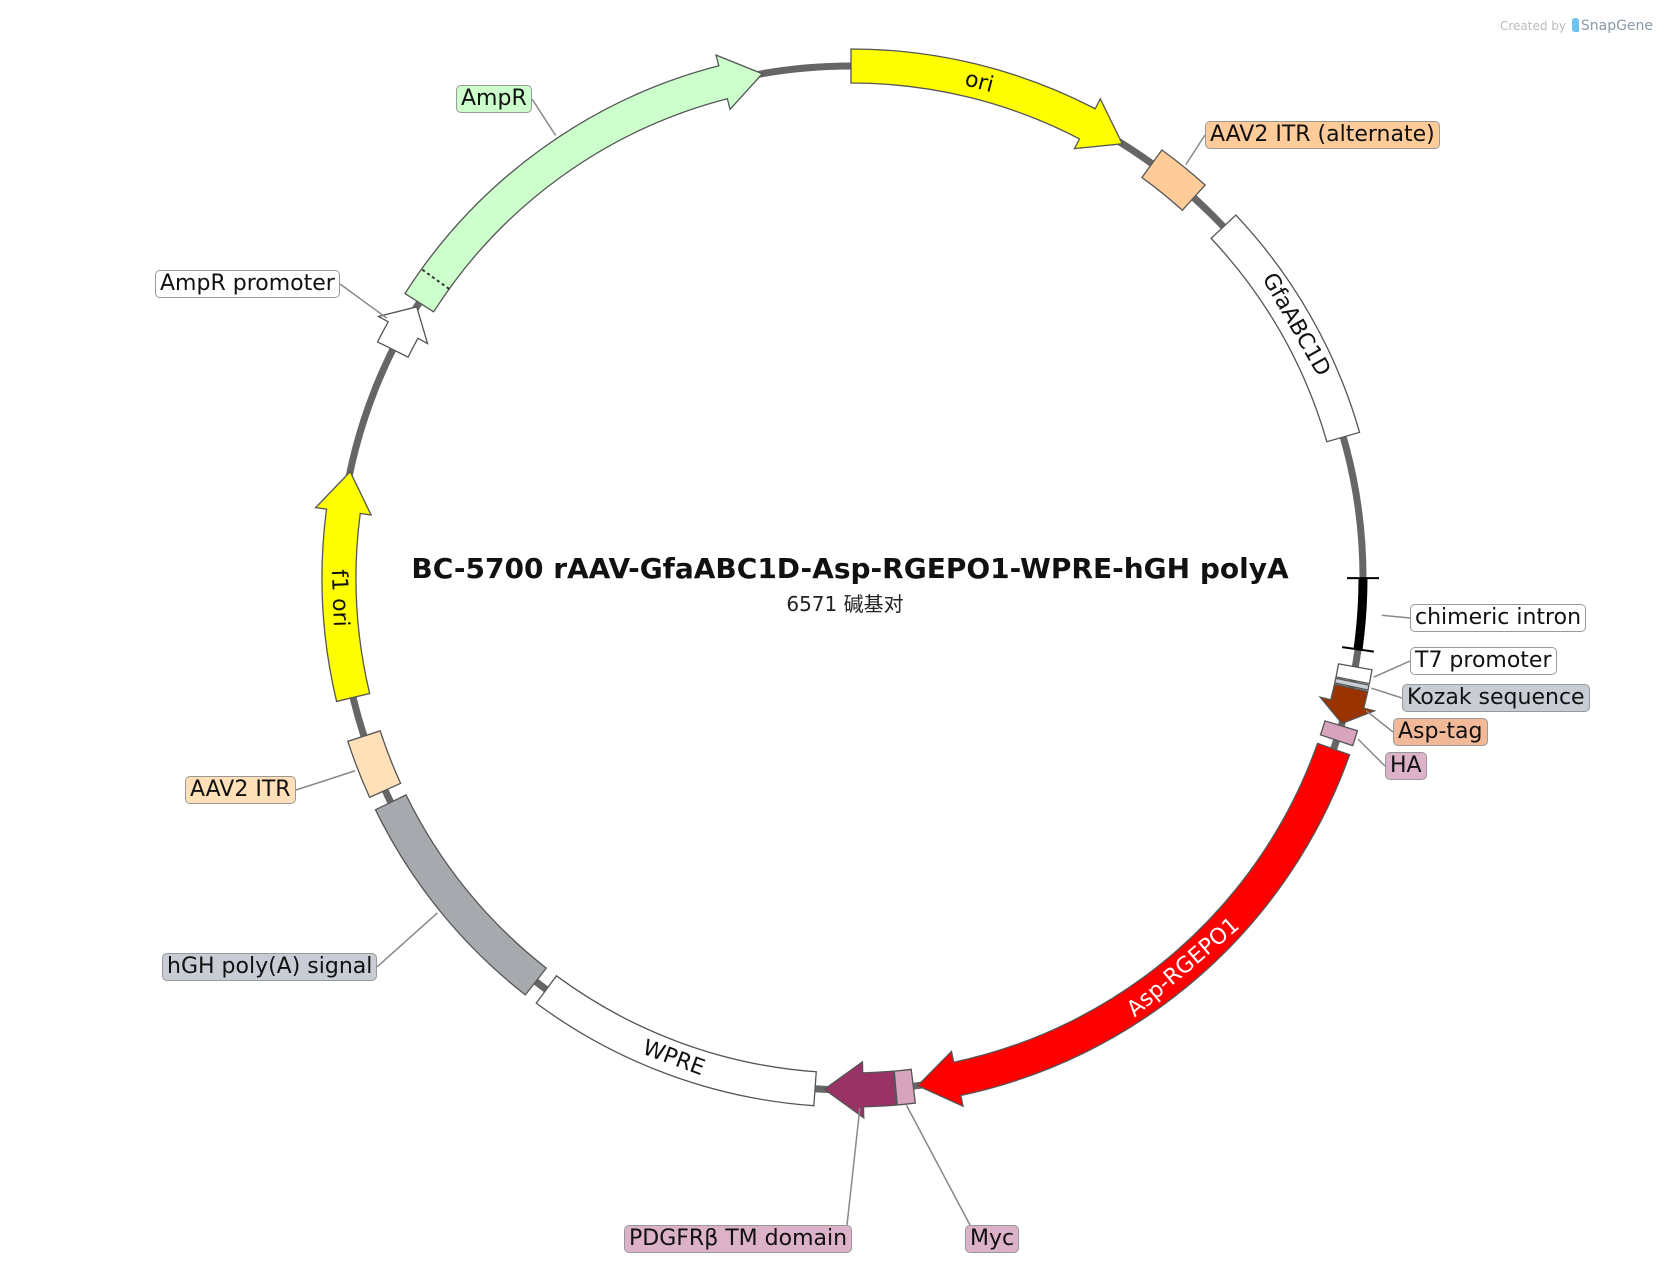 Image resolution: width=1664 pixels, height=1280 pixels. I want to click on feature-ha, so click(1339, 733).